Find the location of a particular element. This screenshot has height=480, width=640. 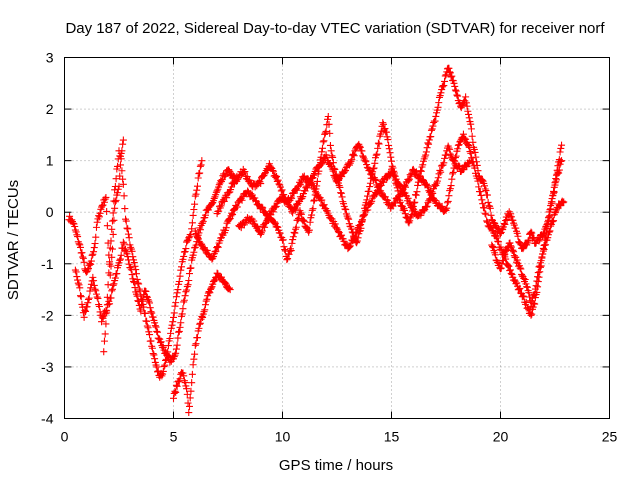

x-tick-label: 0 is located at coordinates (65, 437).